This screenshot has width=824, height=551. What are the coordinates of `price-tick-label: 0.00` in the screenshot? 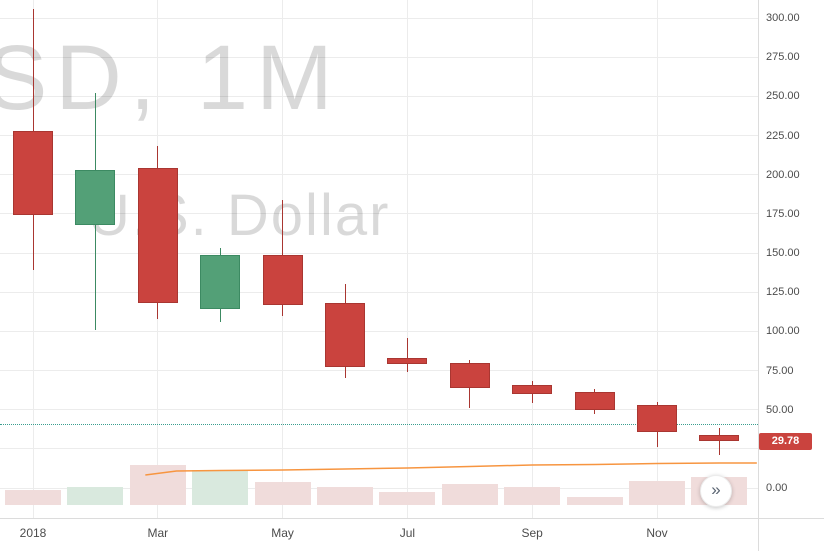 It's located at (777, 488).